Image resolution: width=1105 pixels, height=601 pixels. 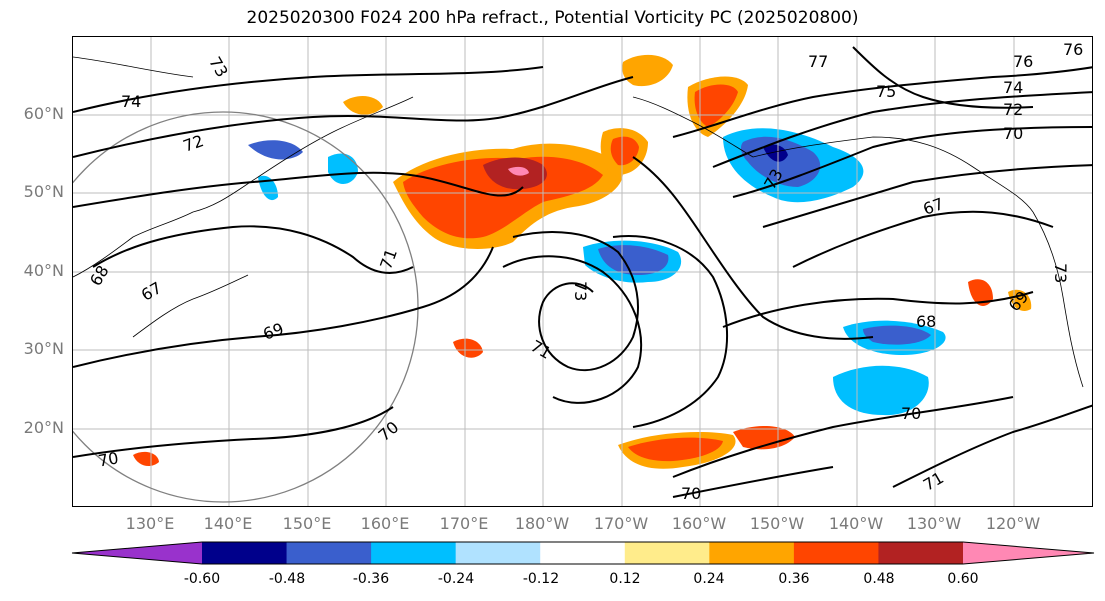 What do you see at coordinates (794, 579) in the screenshot?
I see `colorbar-tick: 0.36` at bounding box center [794, 579].